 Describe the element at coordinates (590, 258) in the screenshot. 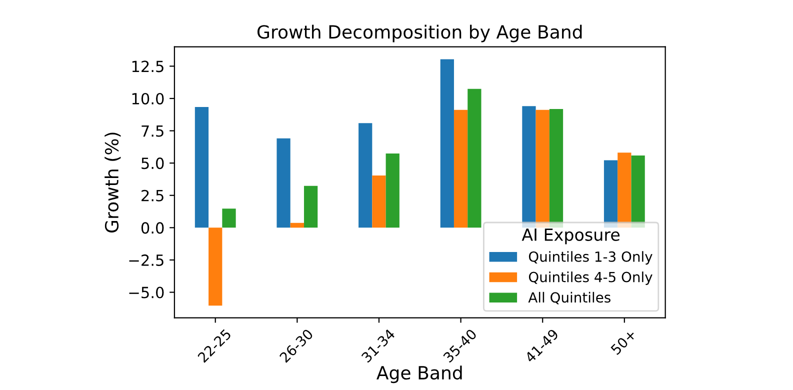

I see `legend-label: Quintiles 1-3 Only` at that location.